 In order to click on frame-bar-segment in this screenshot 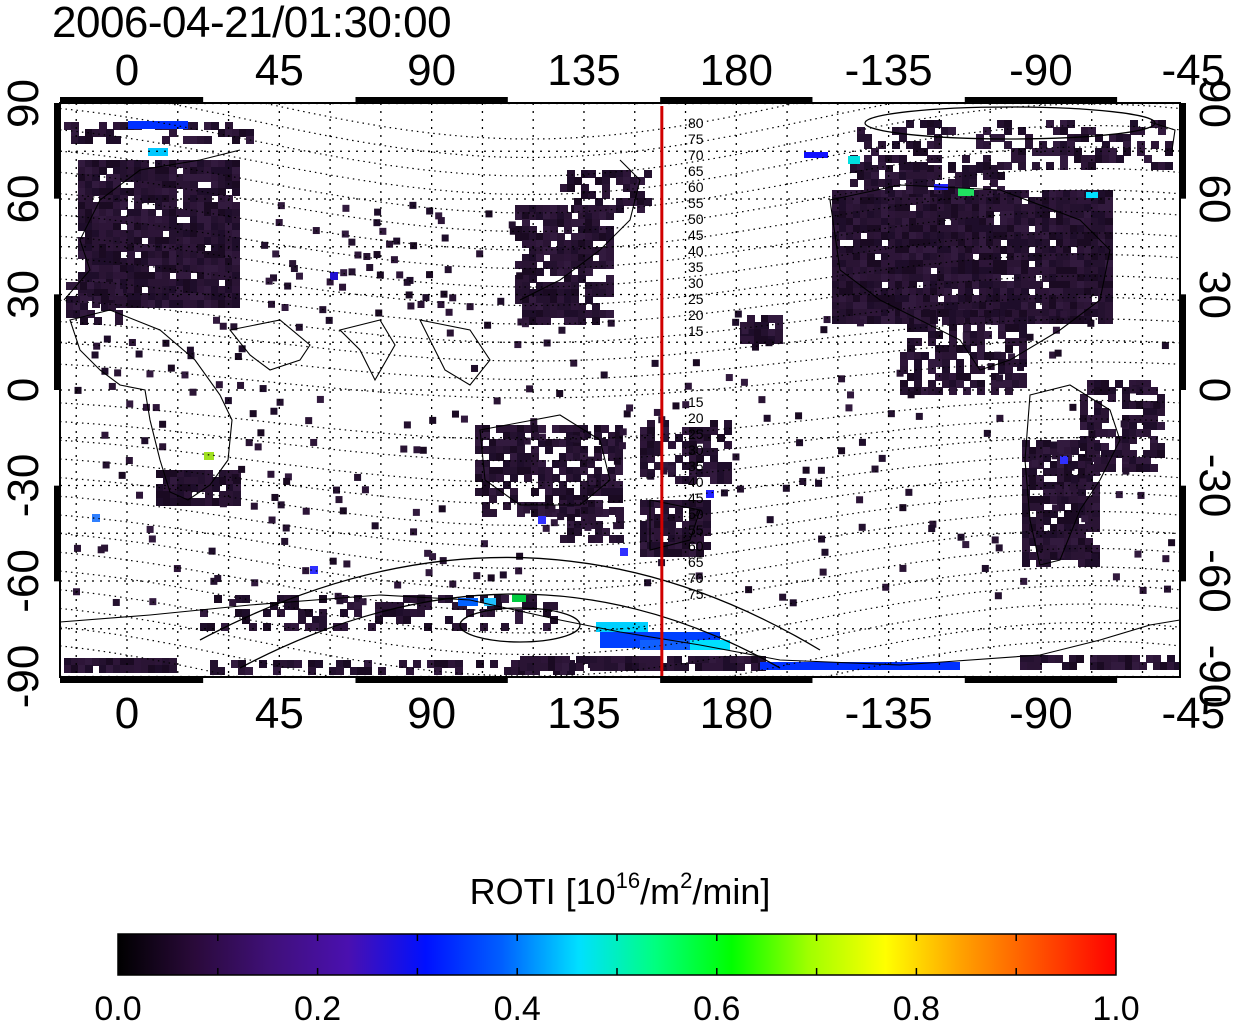, I will do `click(1041, 680)`.